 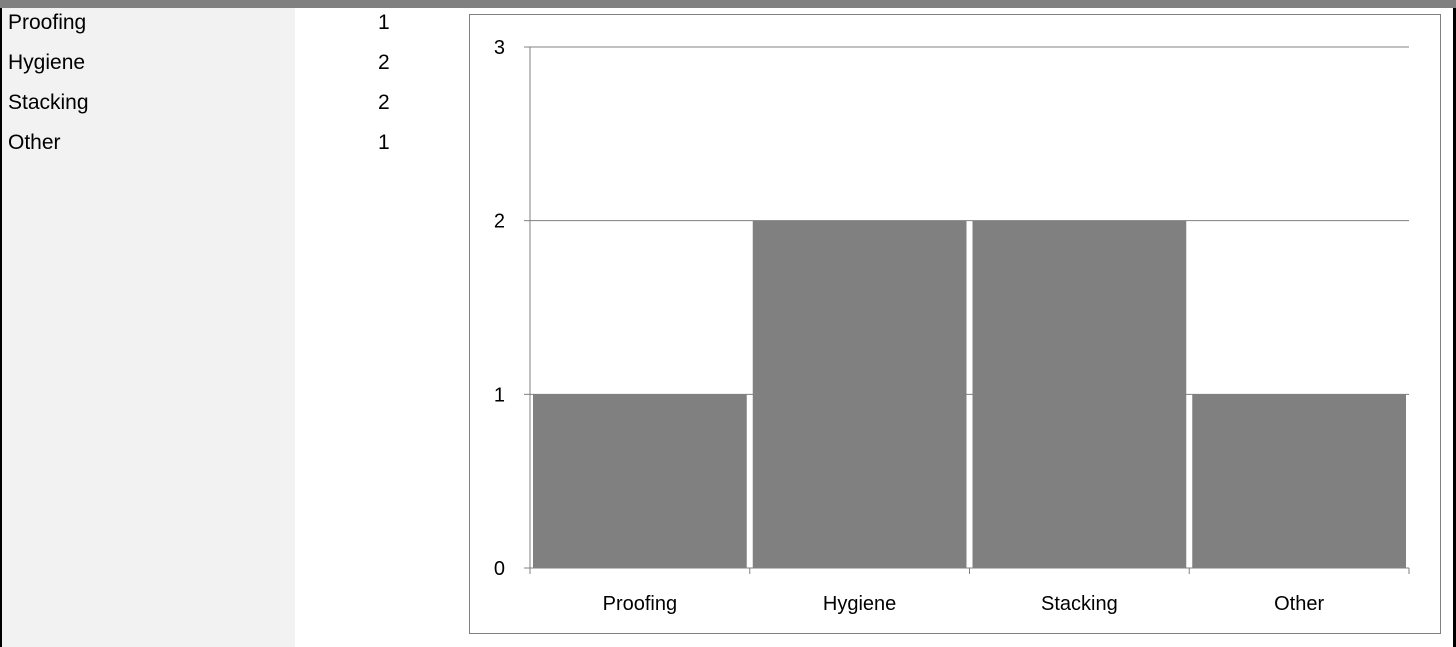 What do you see at coordinates (203, 71) in the screenshot?
I see `table-row: Hygiene 2` at bounding box center [203, 71].